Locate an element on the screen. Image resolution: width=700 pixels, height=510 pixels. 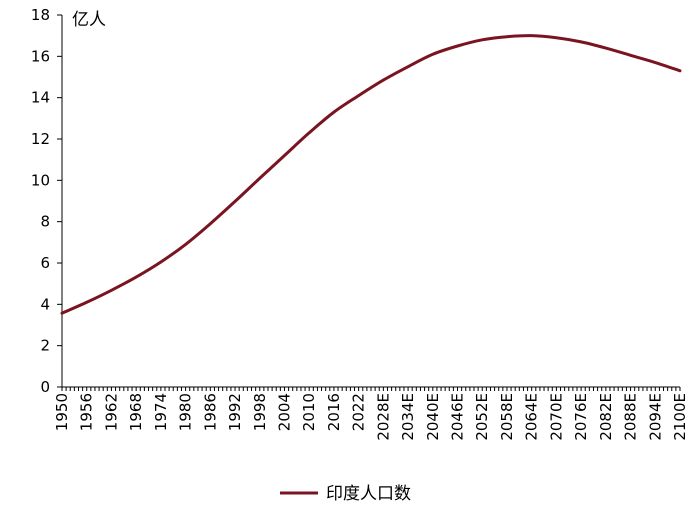
x-tick-label: 2004 is located at coordinates (284, 412).